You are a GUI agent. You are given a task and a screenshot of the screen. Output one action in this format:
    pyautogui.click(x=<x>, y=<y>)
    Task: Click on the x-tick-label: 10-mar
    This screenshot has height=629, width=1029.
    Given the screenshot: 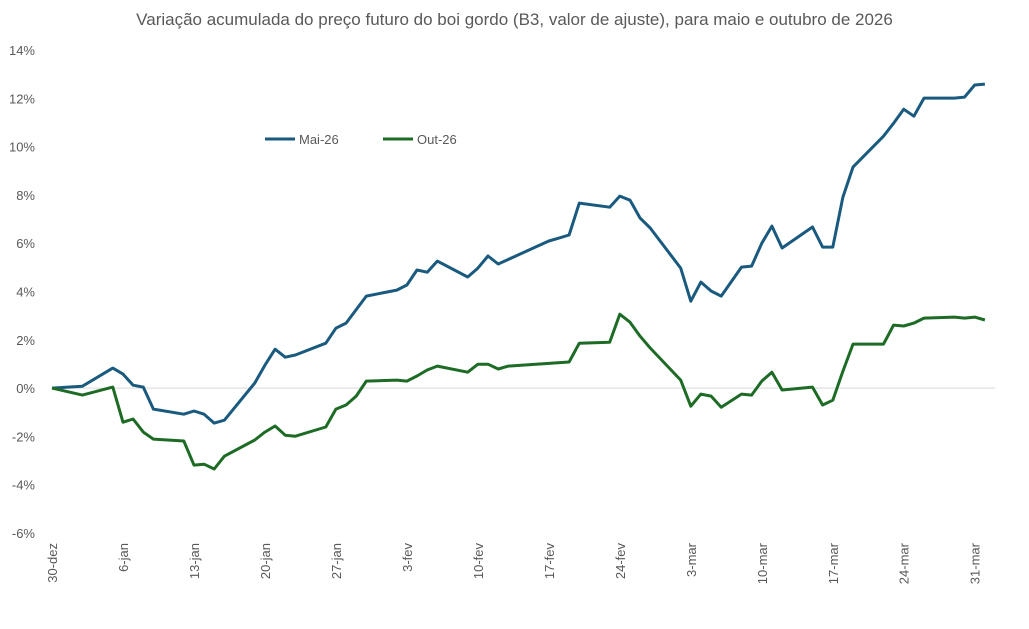 What is the action you would take?
    pyautogui.click(x=762, y=563)
    